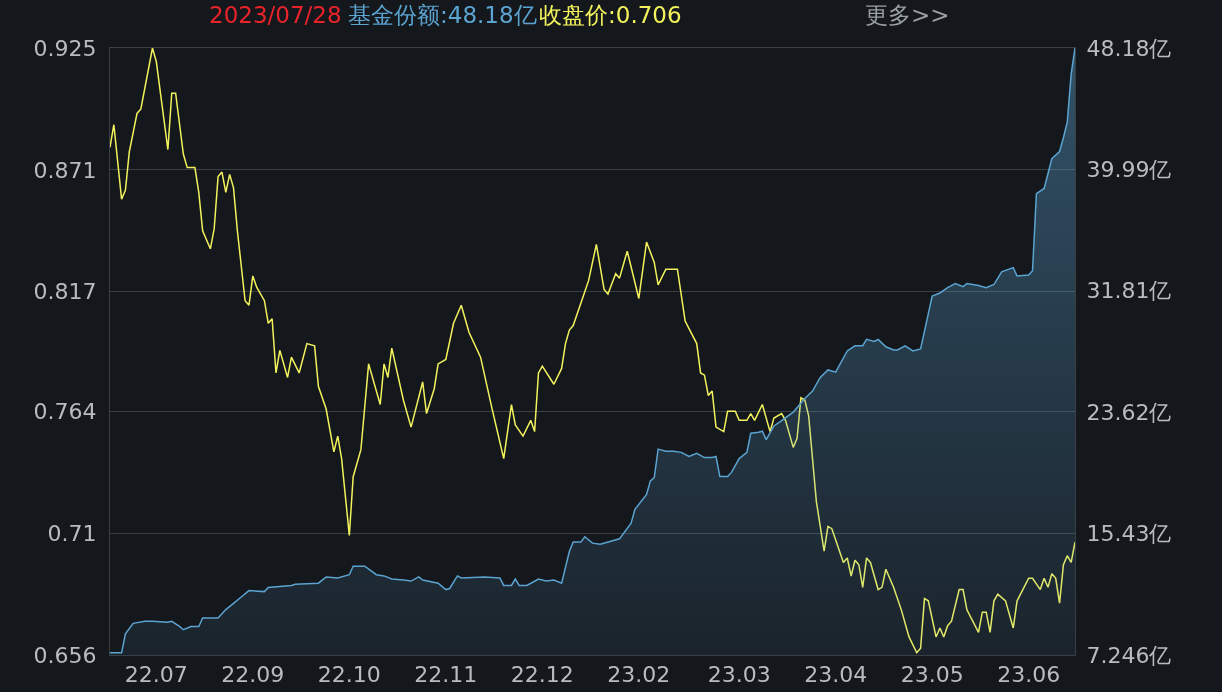 Image resolution: width=1222 pixels, height=692 pixels. Describe the element at coordinates (446, 675) in the screenshot. I see `x-tick-label: 22.11` at that location.